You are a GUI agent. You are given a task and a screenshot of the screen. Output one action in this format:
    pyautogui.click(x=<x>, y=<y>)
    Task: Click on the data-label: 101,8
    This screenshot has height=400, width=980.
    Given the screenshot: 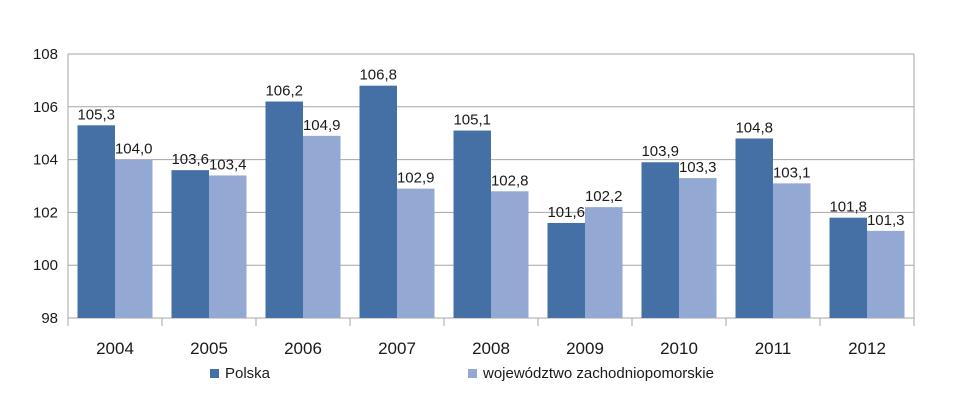 What is the action you would take?
    pyautogui.click(x=848, y=207)
    